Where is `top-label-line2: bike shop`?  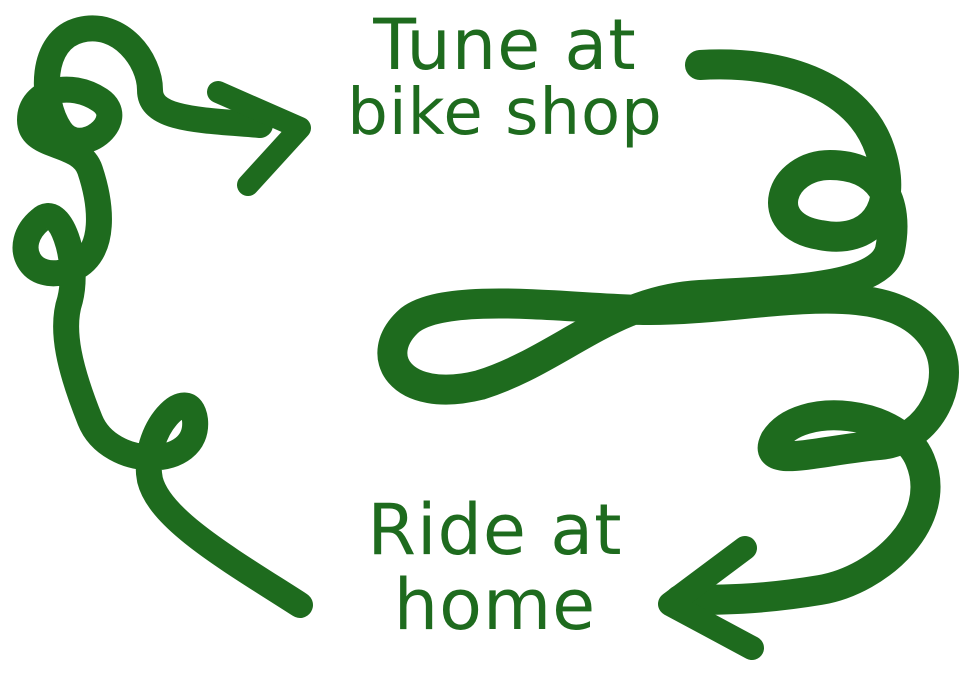 top-label-line2: bike shop is located at coordinates (505, 113).